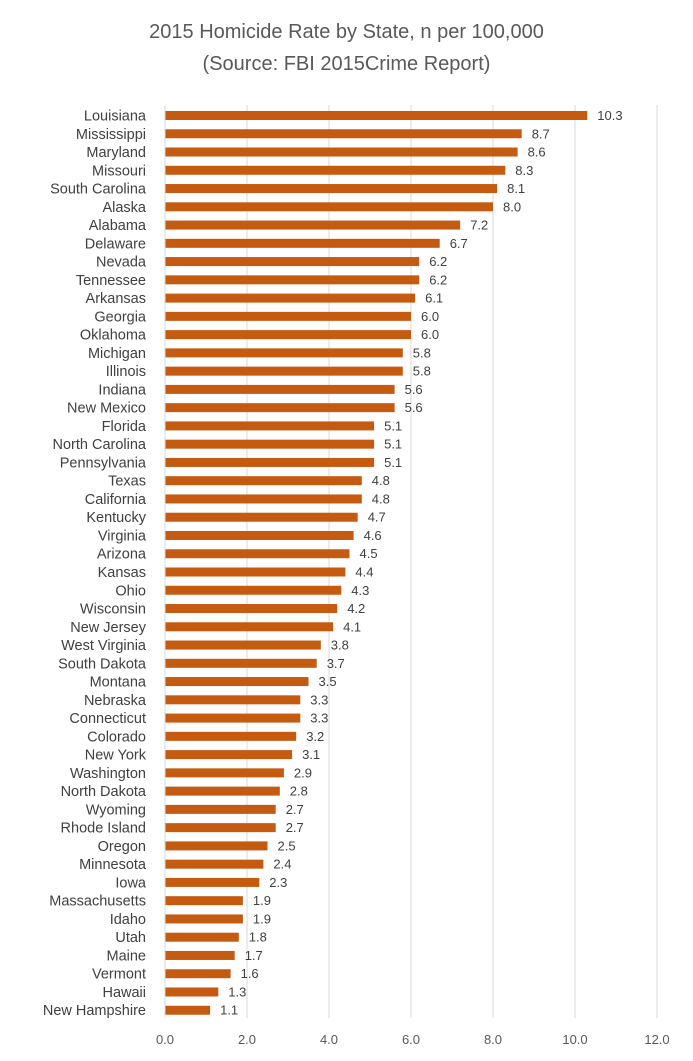 This screenshot has height=1061, width=693. I want to click on category-label: West Virginia, so click(104, 646).